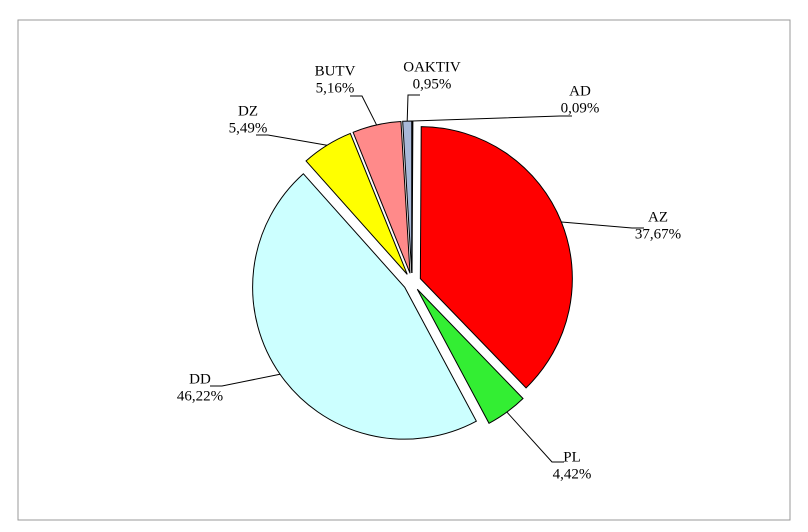 The height and width of the screenshot is (532, 808). What do you see at coordinates (248, 111) in the screenshot?
I see `slice-label: DZ` at bounding box center [248, 111].